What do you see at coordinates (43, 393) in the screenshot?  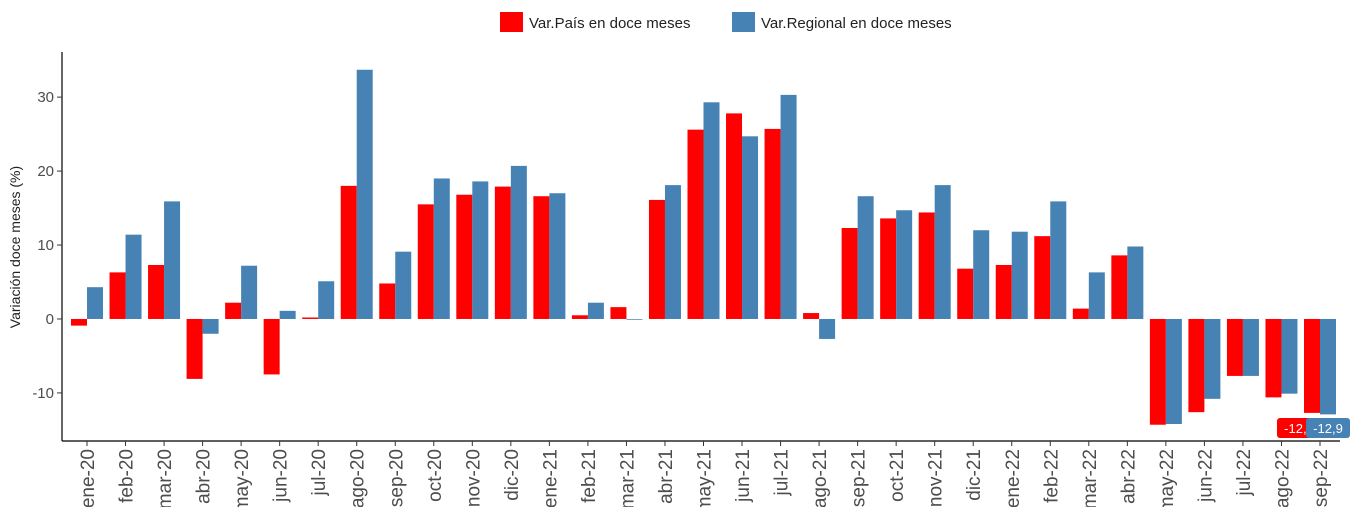 I see `y-tick-label: -10` at bounding box center [43, 393].